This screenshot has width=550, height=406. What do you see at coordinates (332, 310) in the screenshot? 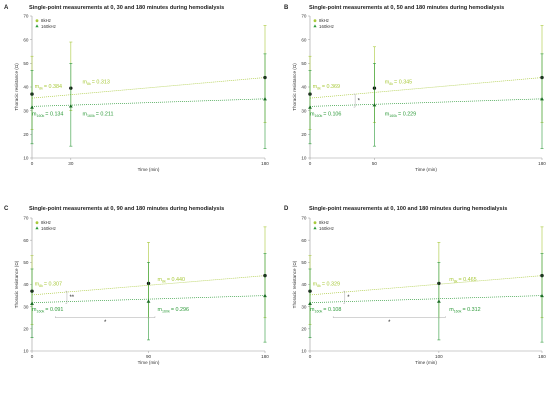
I see `slope-value: = 0.108` at bounding box center [332, 310].